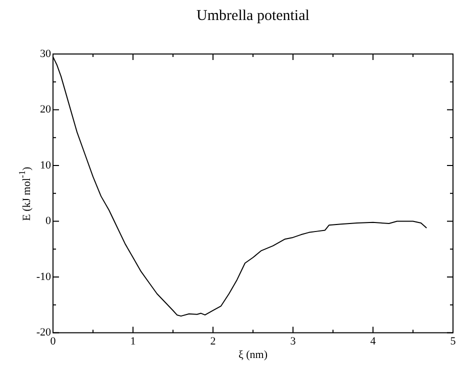 Image resolution: width=474 pixels, height=368 pixels. What do you see at coordinates (293, 341) in the screenshot?
I see `x-tick-label: 3` at bounding box center [293, 341].